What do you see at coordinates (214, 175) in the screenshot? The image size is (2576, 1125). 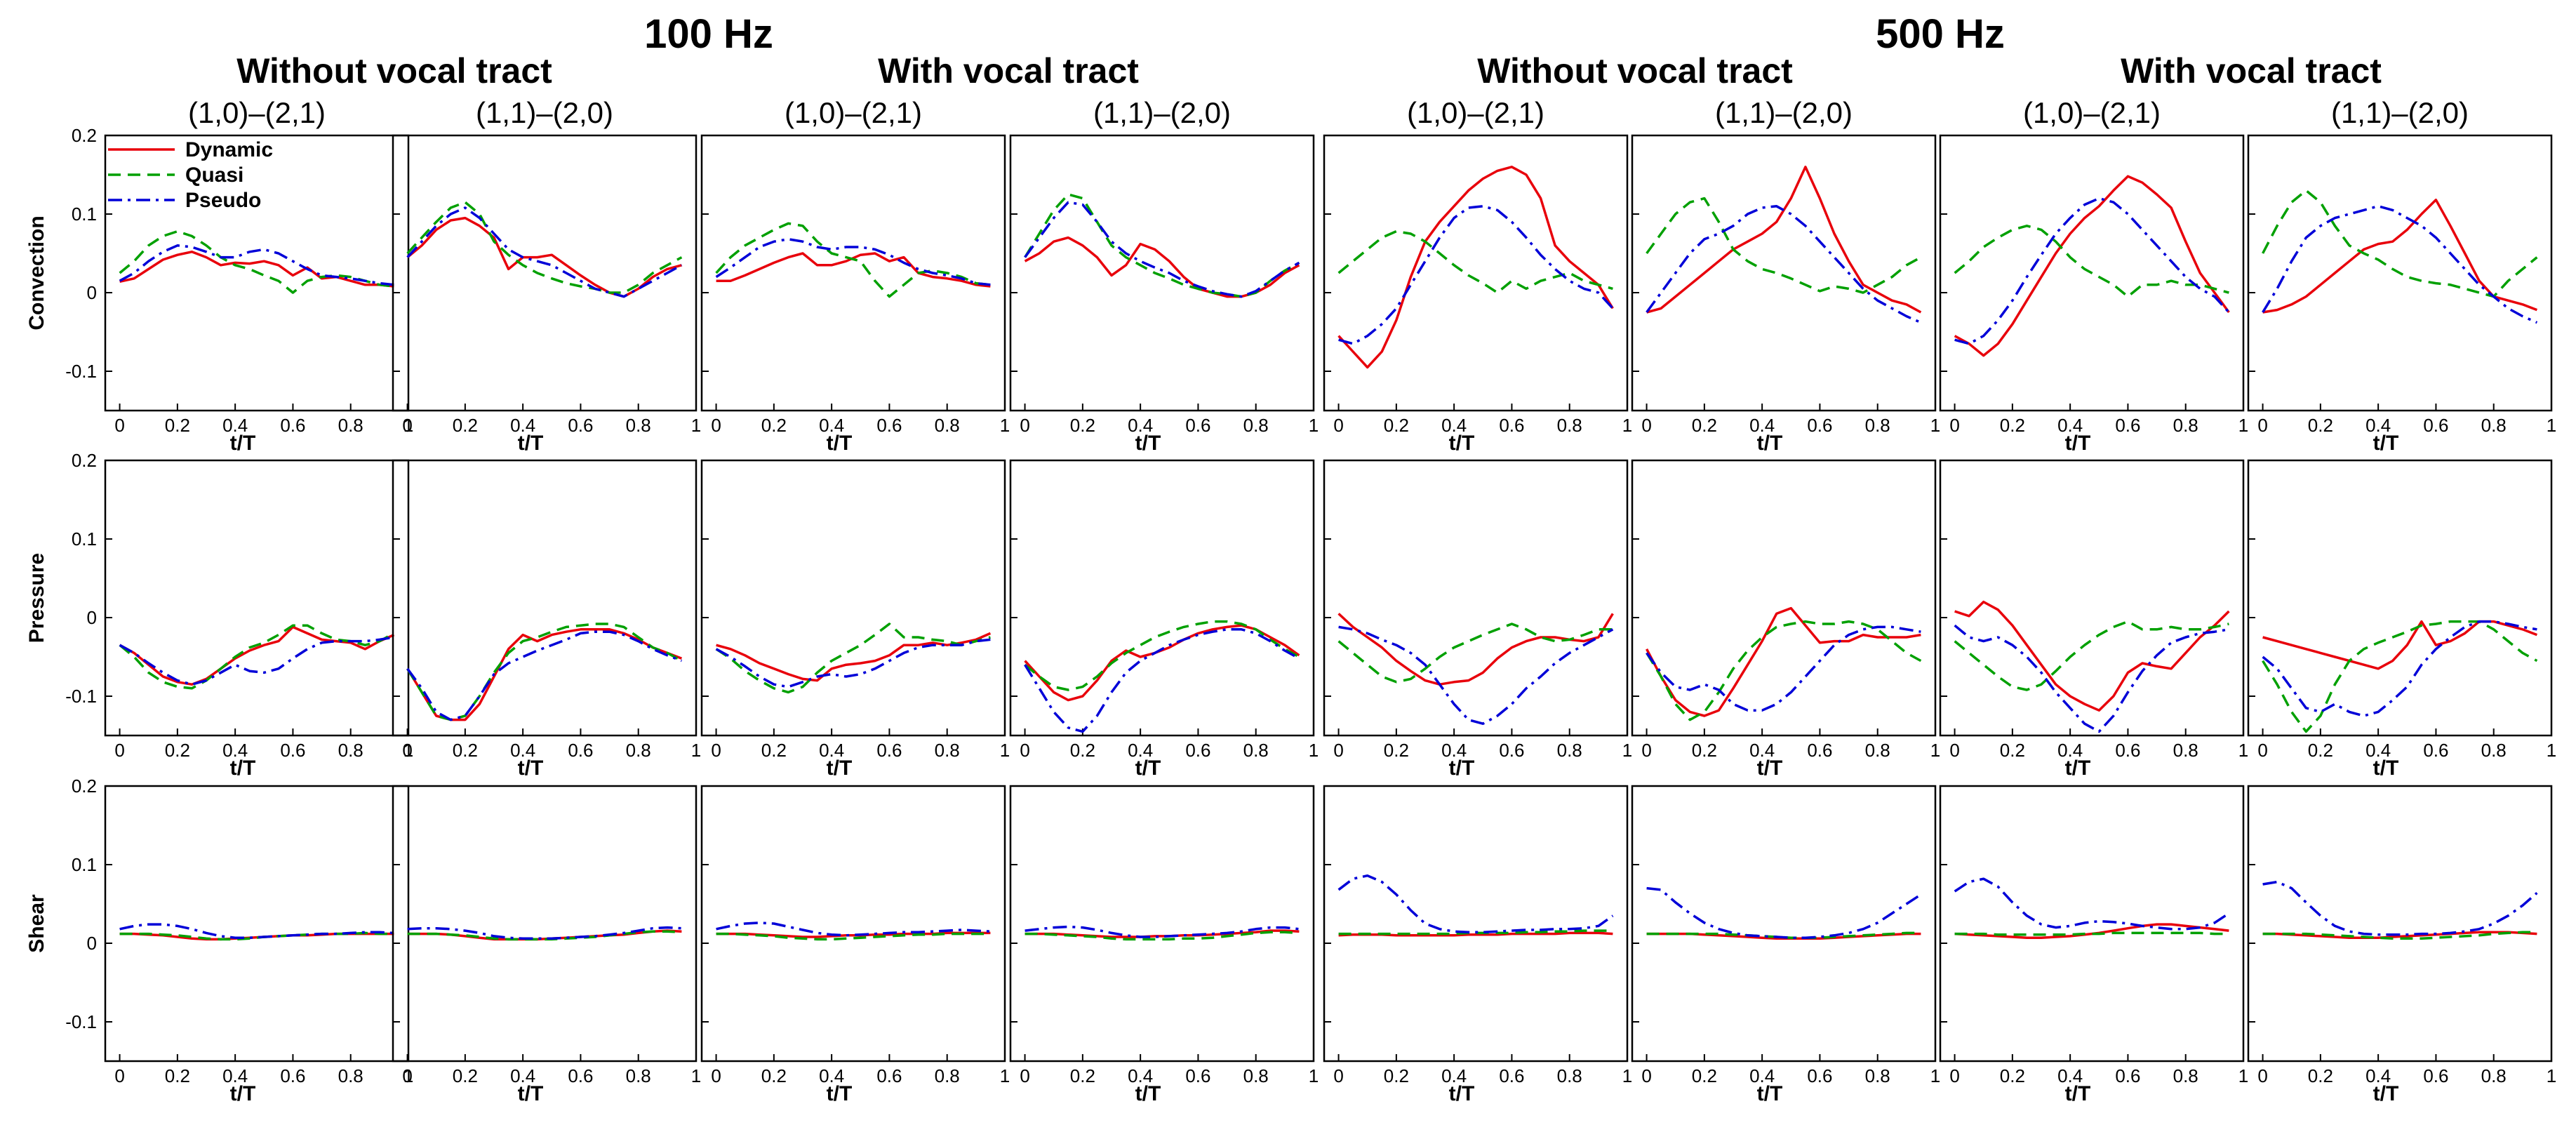 I see `legend-label: Quasi` at bounding box center [214, 175].